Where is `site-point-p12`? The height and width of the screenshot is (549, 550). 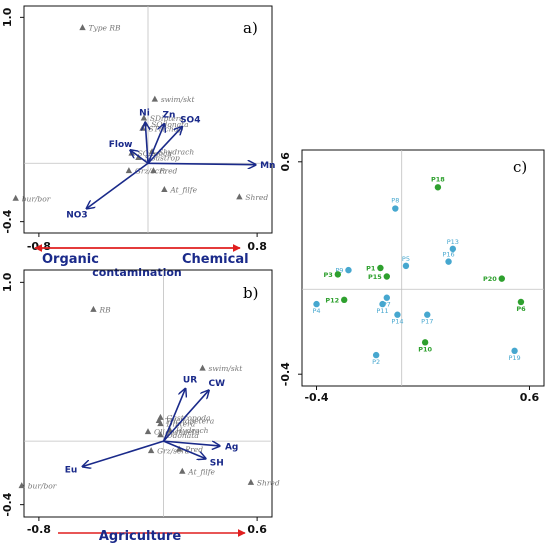
site-point-p12 is located at coordinates (344, 300).